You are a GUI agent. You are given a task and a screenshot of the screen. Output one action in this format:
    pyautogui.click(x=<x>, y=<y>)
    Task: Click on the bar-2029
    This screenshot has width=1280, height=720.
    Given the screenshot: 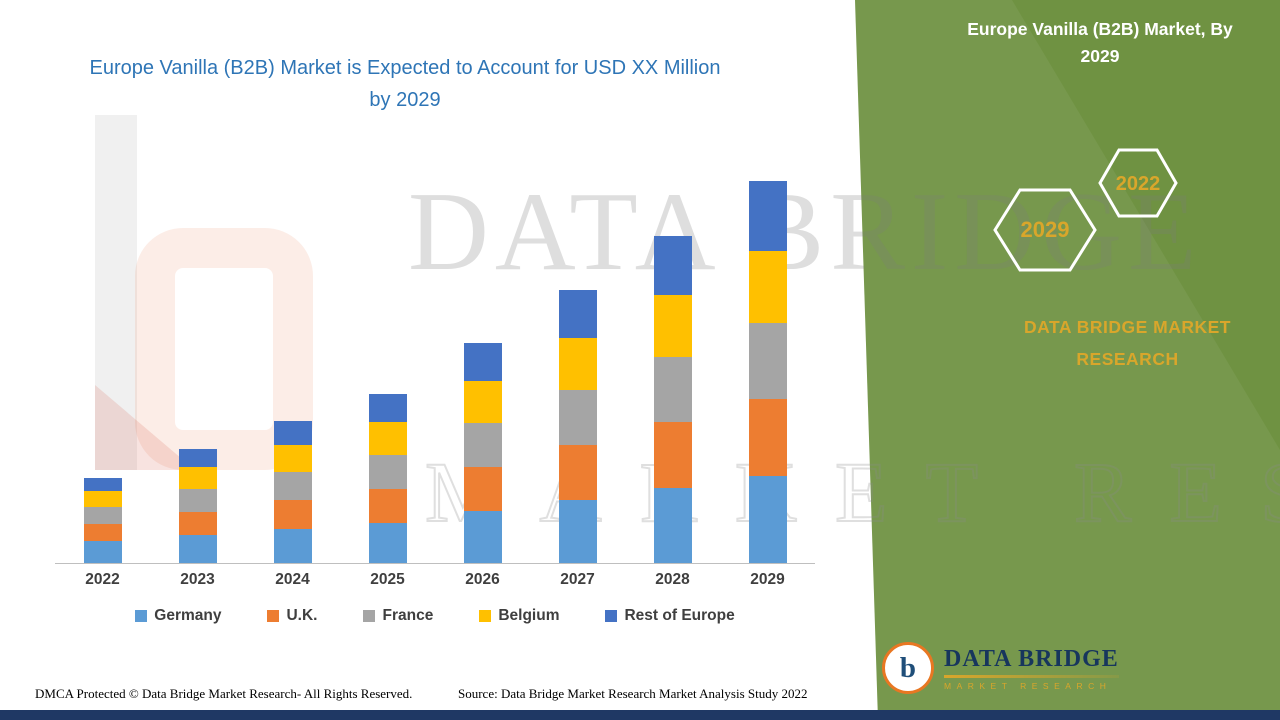 What is the action you would take?
    pyautogui.click(x=767, y=372)
    